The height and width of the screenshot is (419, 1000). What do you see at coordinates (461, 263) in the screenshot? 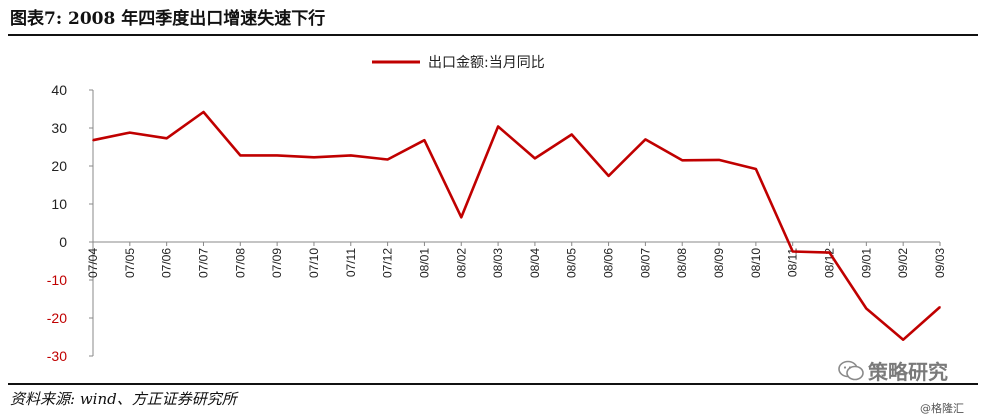
I see `x-tick-label: 08/02` at bounding box center [461, 263].